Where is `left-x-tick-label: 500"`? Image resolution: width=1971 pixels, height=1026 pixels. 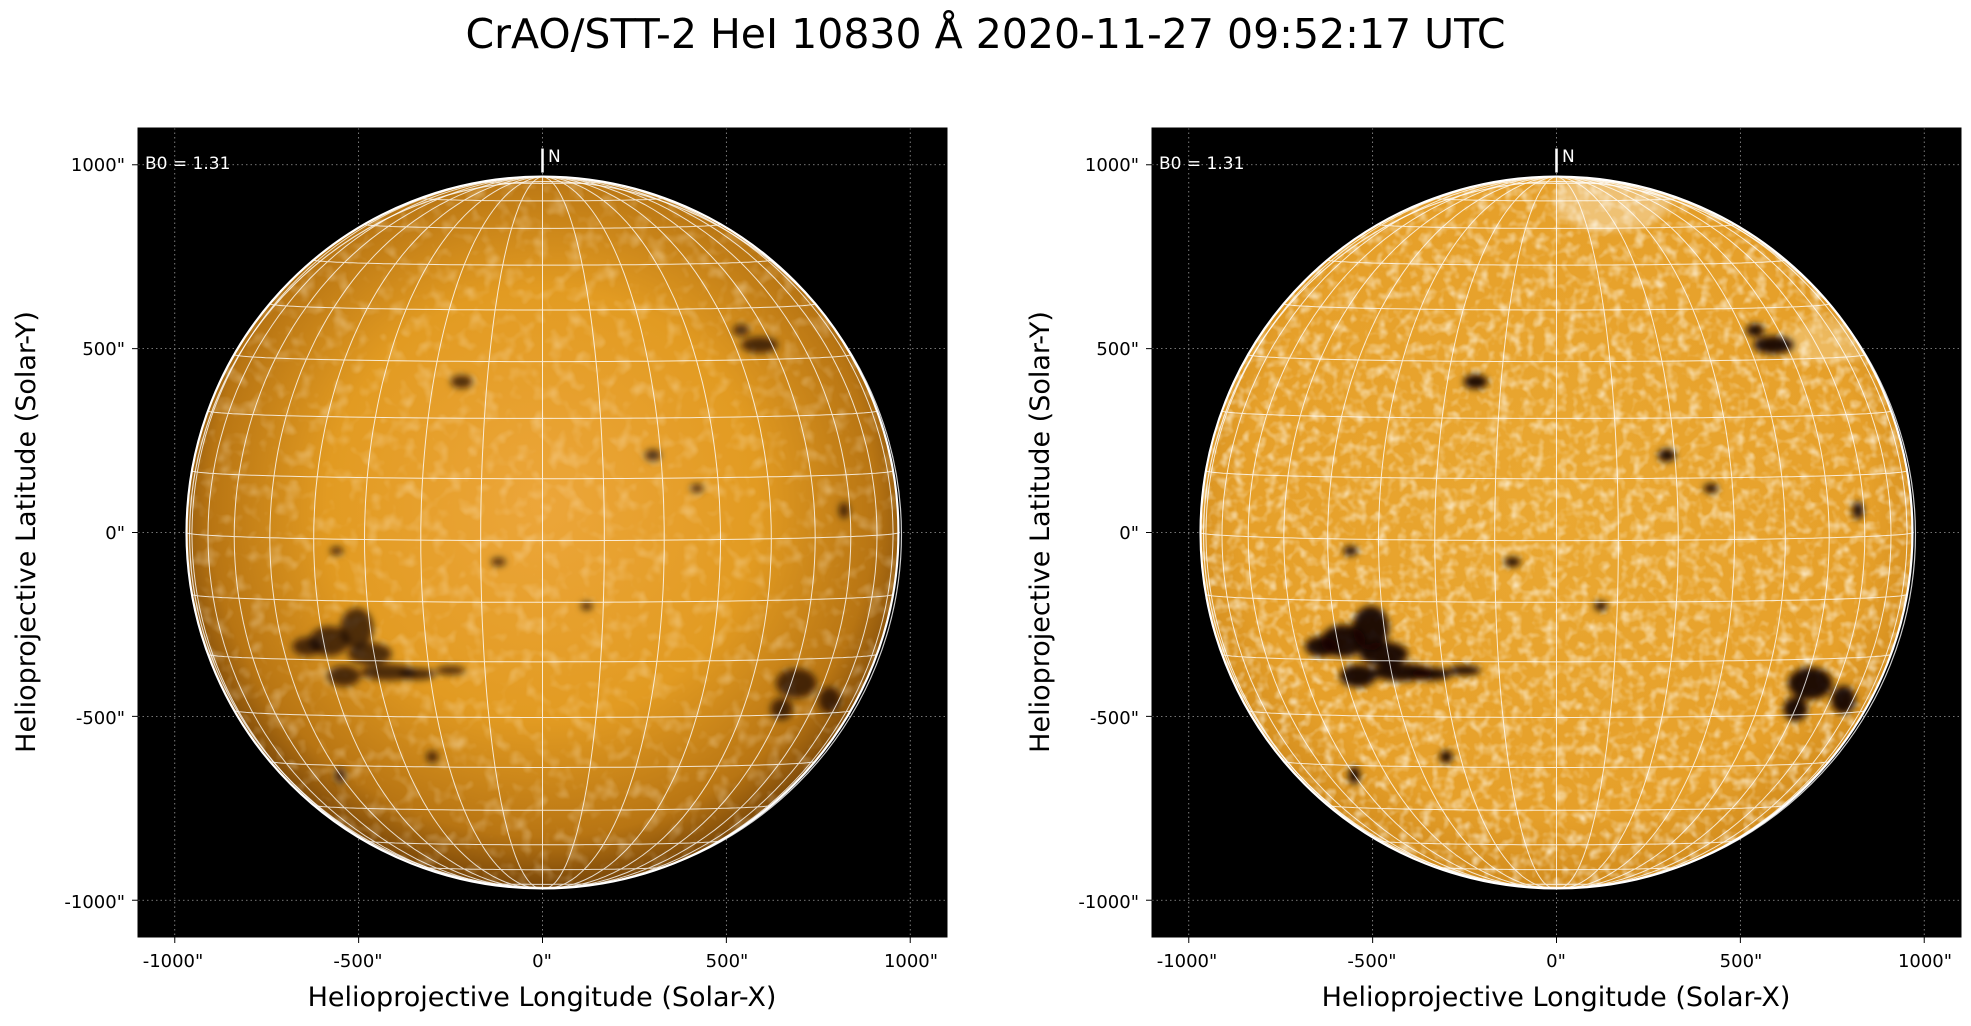 left-x-tick-label: 500" is located at coordinates (727, 961).